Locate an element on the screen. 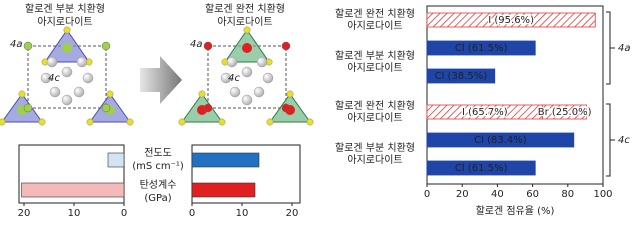  value-label: Cl (83.4%) is located at coordinates (500, 140).